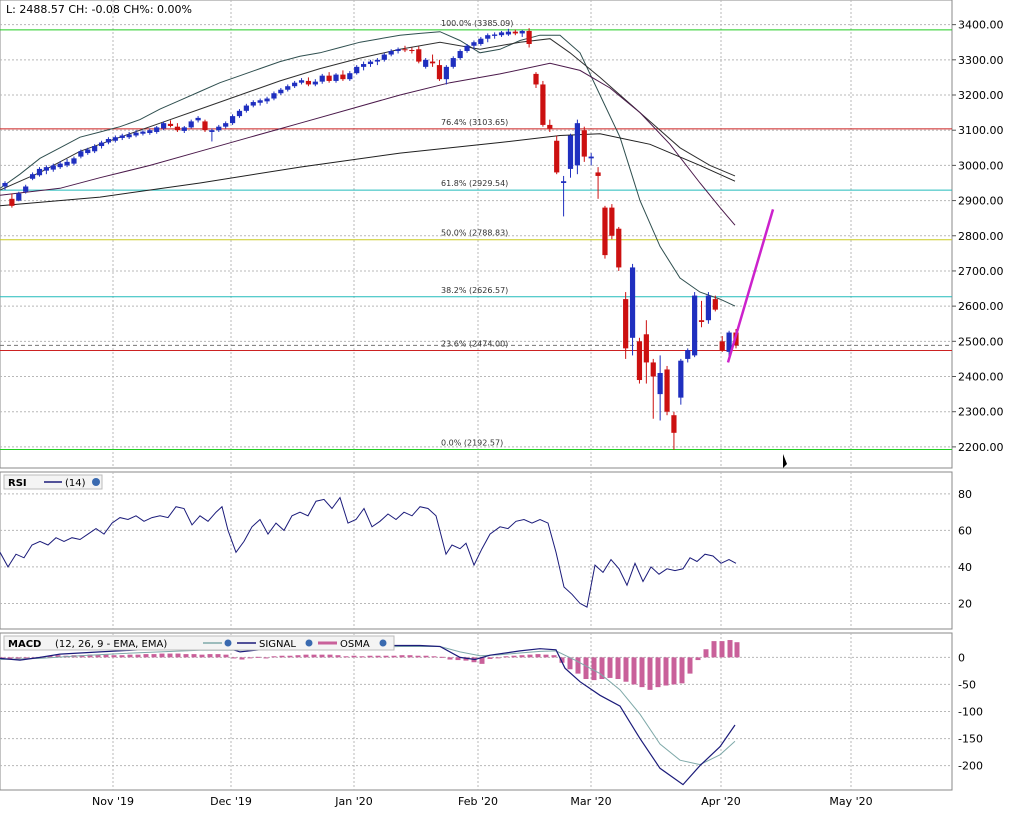 The height and width of the screenshot is (815, 1012). I want to click on x-tick-label: Jan '20, so click(353, 801).